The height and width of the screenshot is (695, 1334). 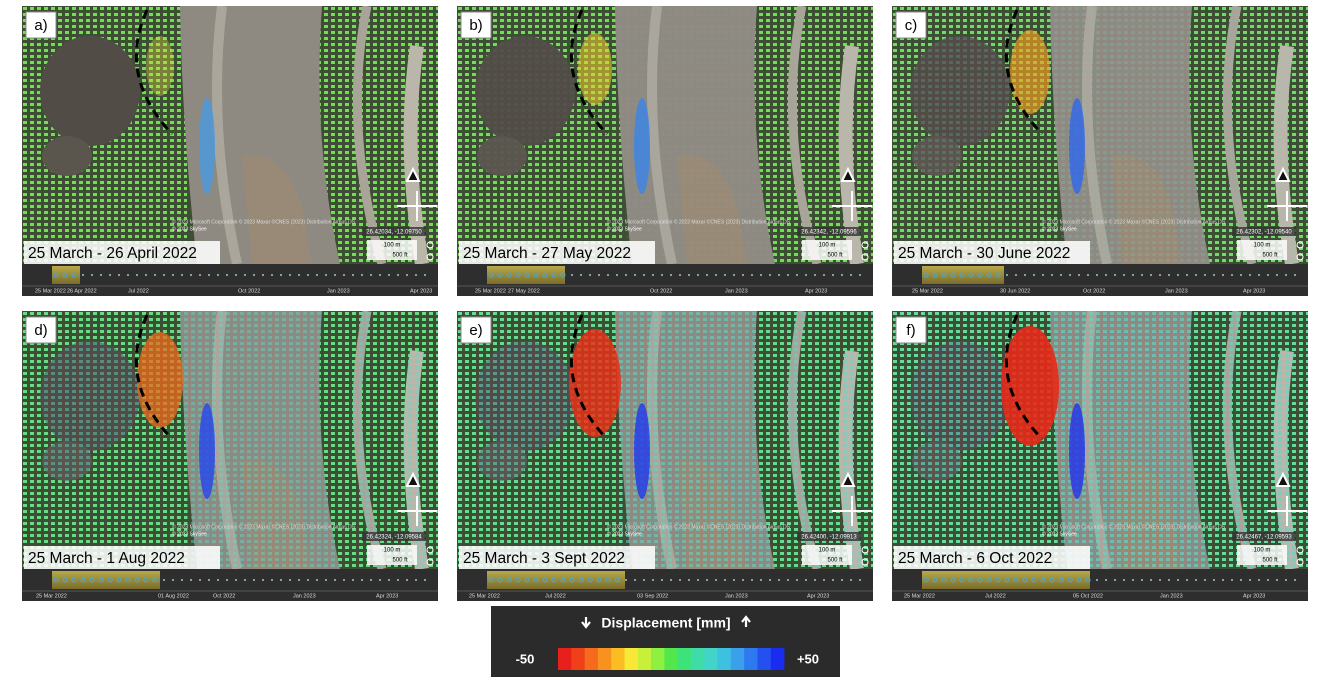 I want to click on timeline-label: Jul 2022, so click(x=995, y=596).